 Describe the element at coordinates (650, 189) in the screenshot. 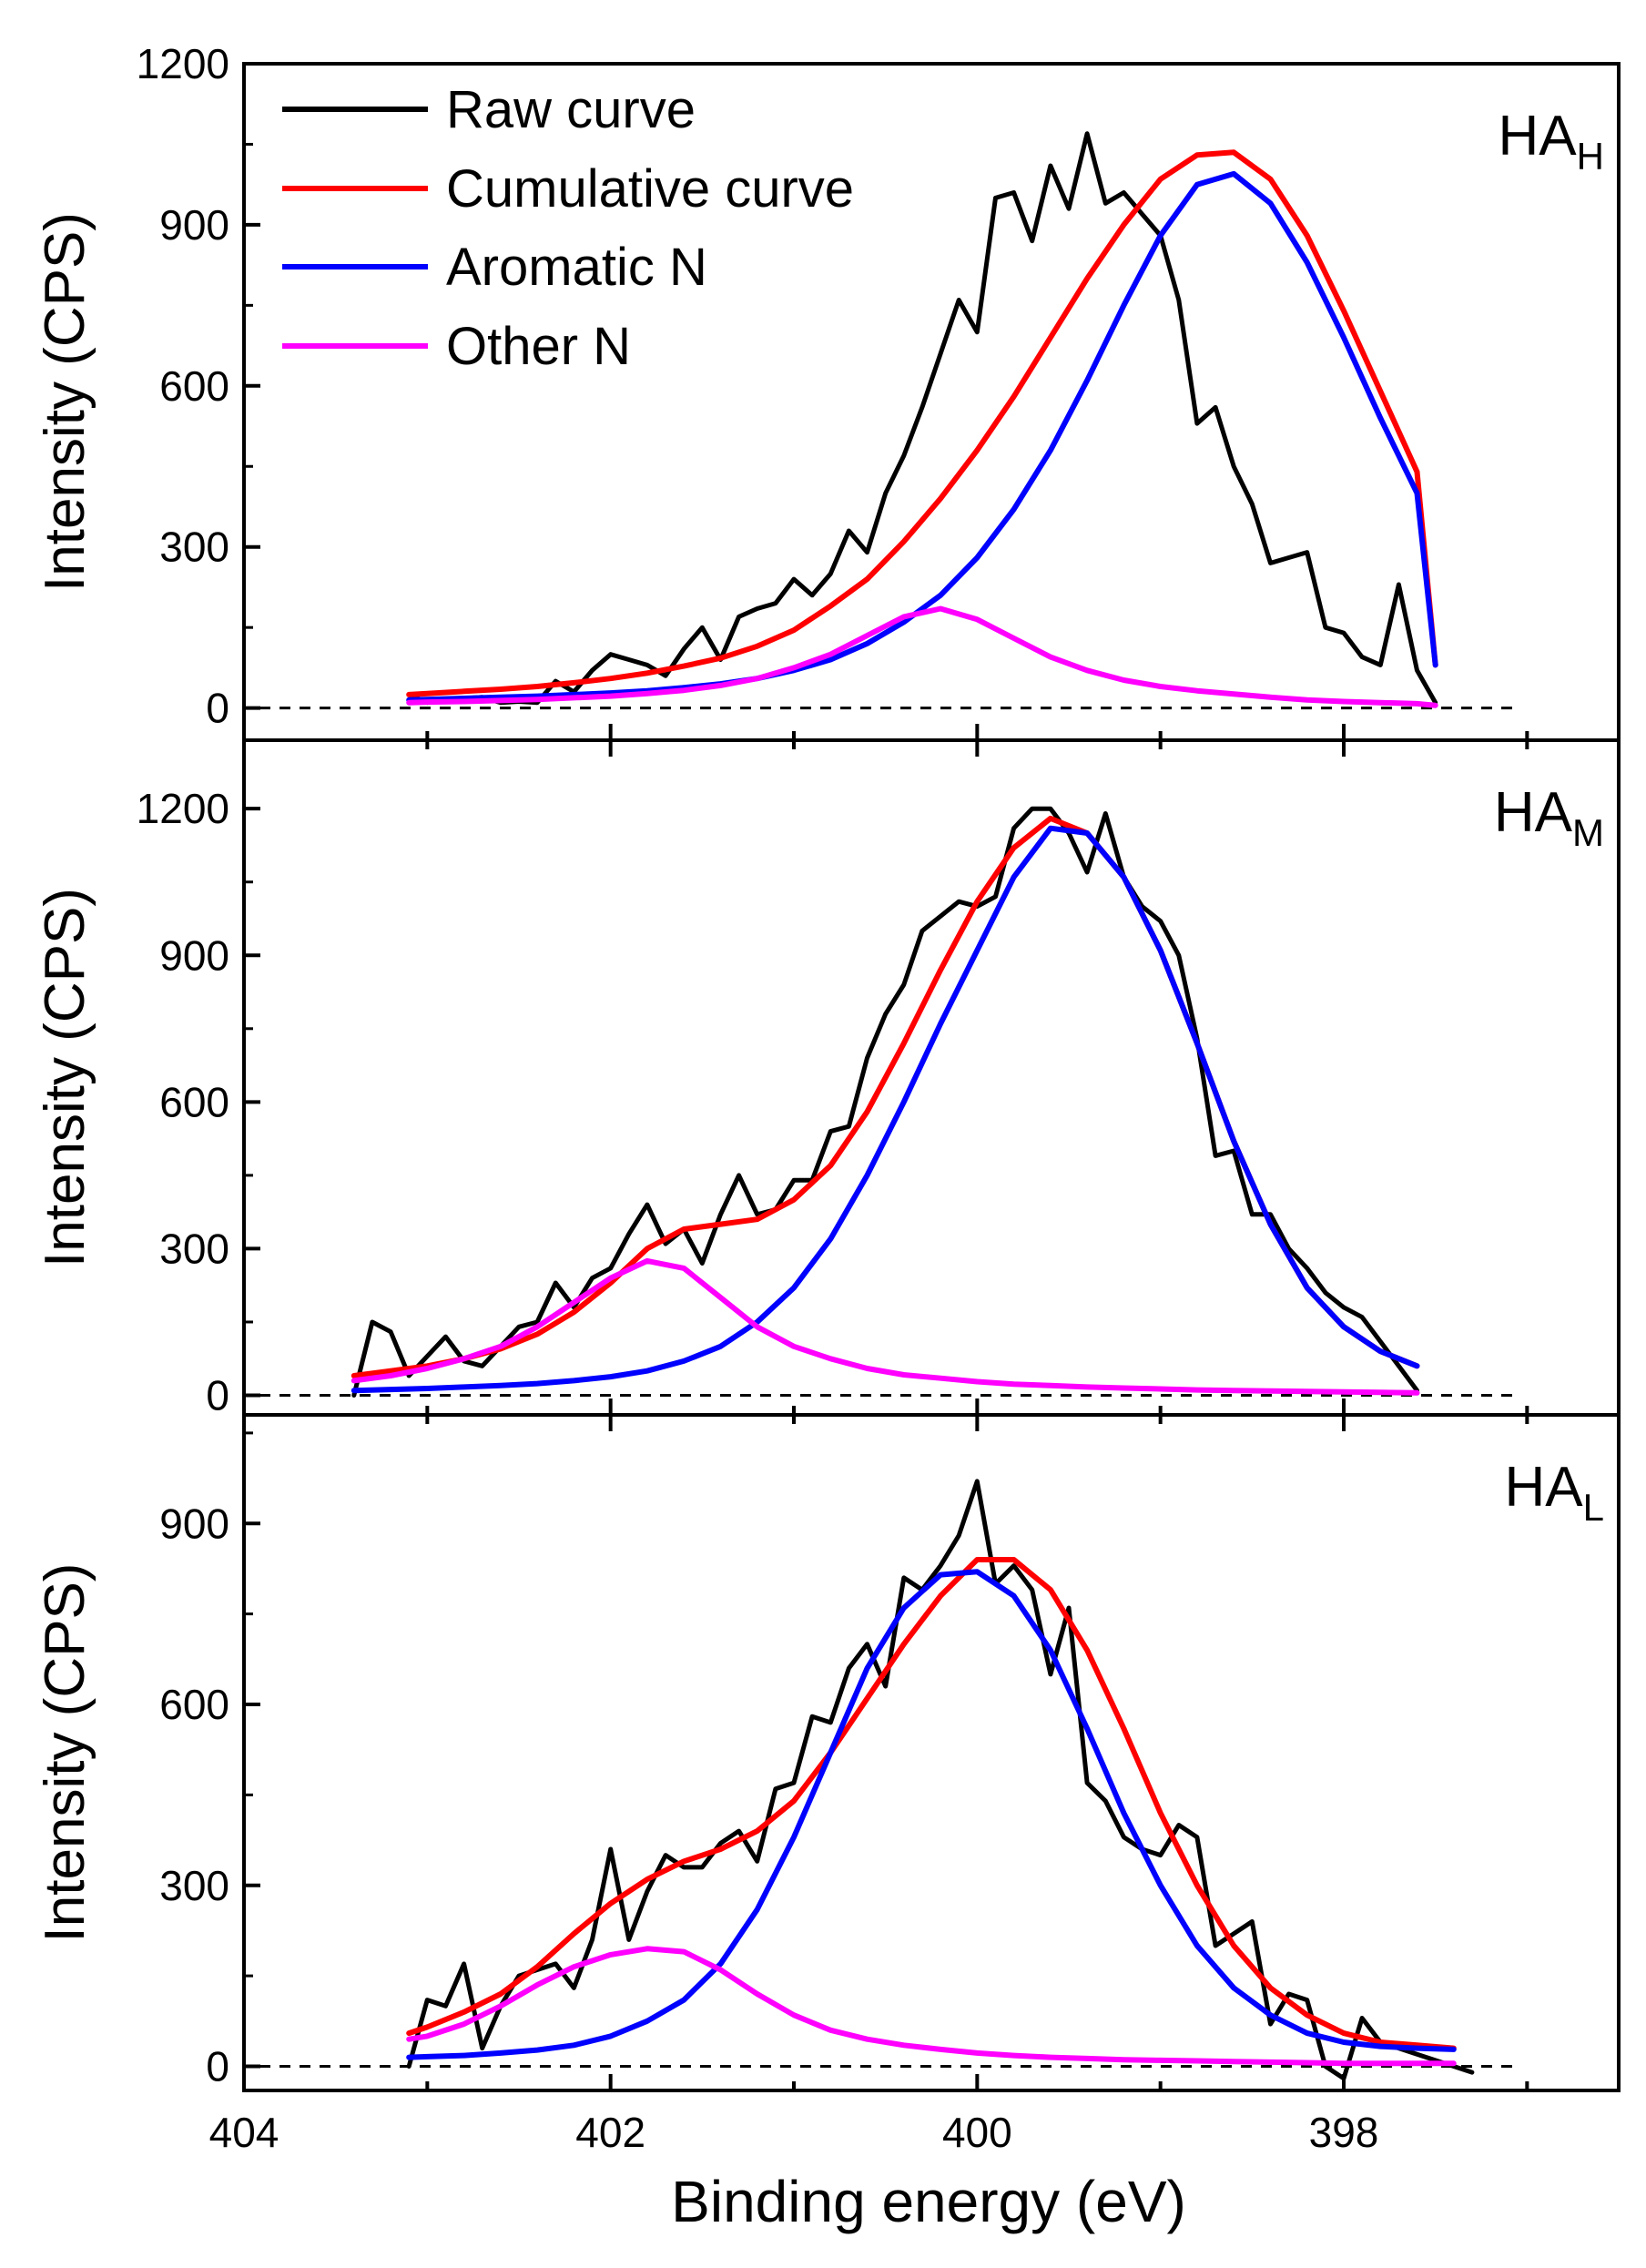

I see `legend-label-cumulative: Cumulative curve` at that location.